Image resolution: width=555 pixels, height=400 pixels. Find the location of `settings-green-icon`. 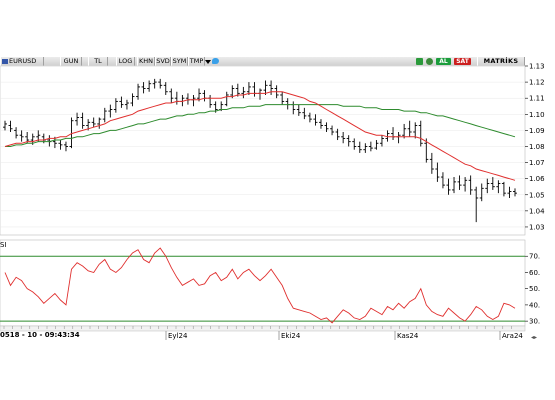

settings-green-icon is located at coordinates (419, 61).